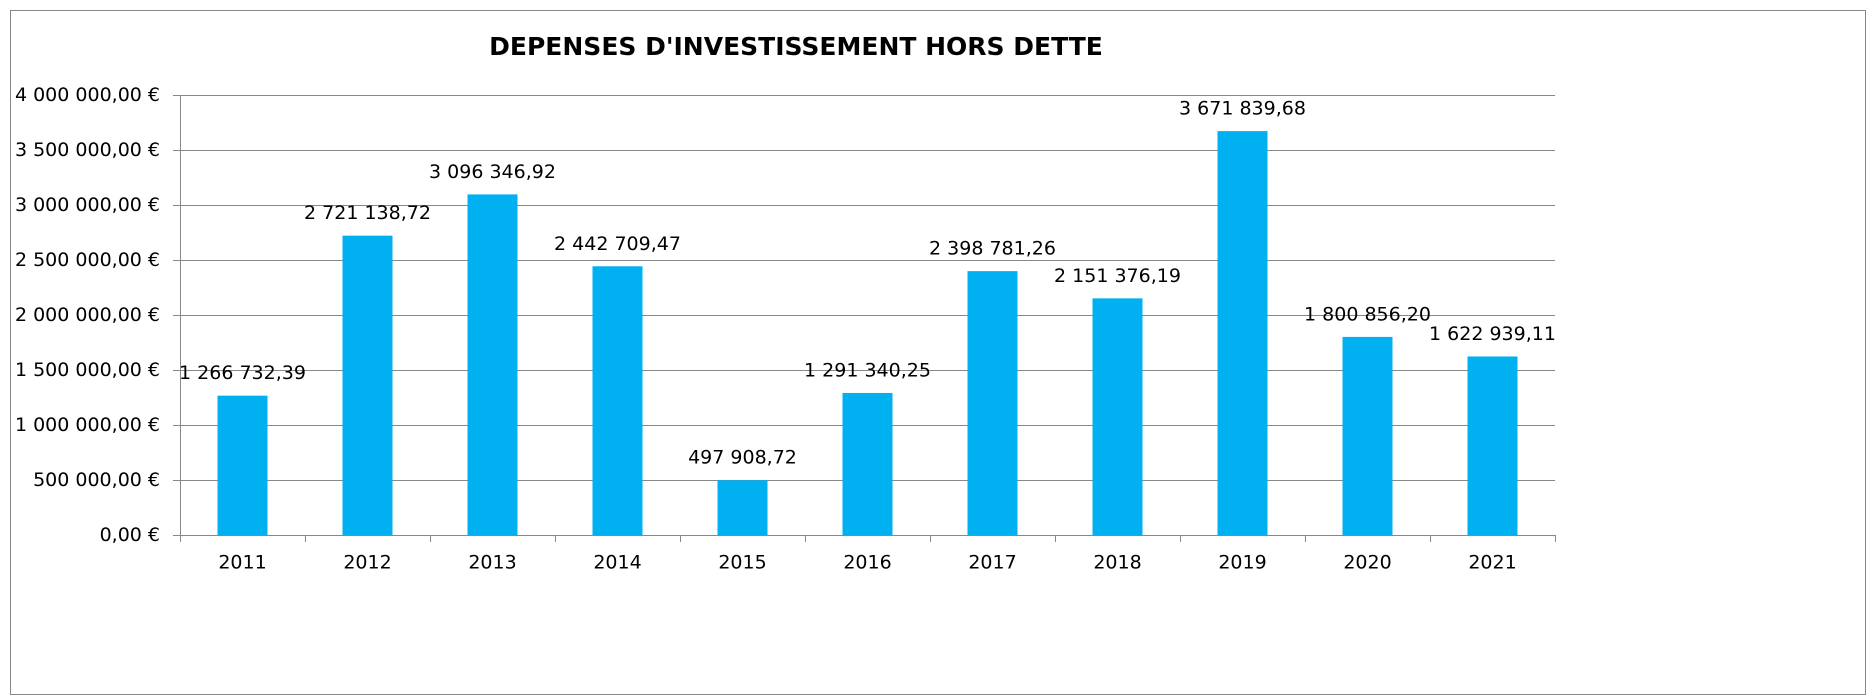 This screenshot has width=1866, height=695. I want to click on y-tick-label: 3 500 000,00 €, so click(87, 150).